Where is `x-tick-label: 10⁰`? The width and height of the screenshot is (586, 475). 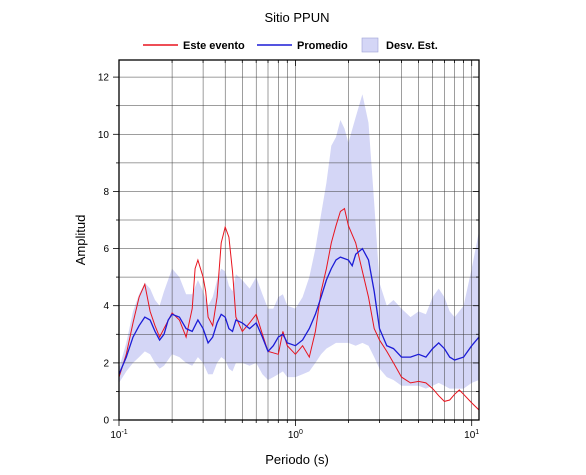
x-tick-label: 10⁰ is located at coordinates (295, 435).